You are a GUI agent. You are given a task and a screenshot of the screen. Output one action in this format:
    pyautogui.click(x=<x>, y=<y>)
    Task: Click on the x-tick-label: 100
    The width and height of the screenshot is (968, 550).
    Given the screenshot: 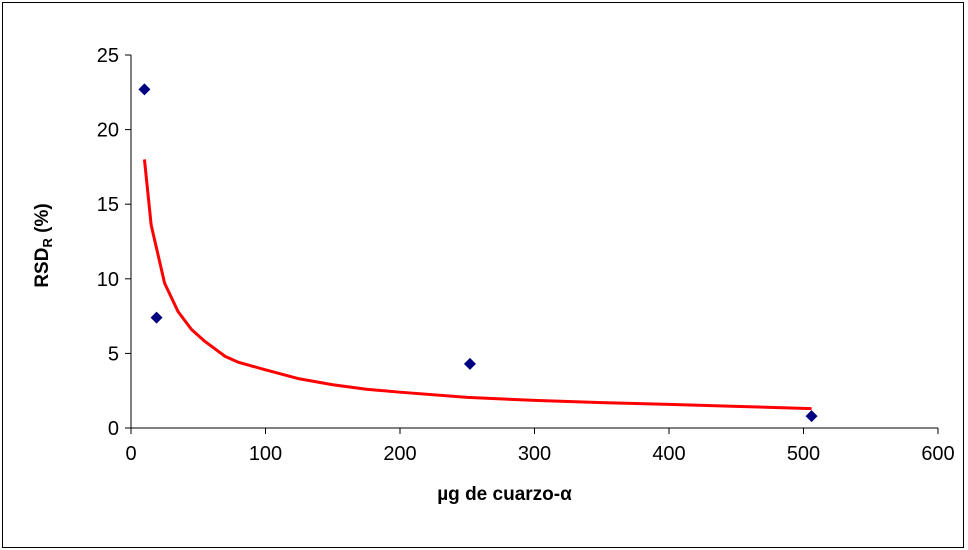 What is the action you would take?
    pyautogui.click(x=265, y=454)
    